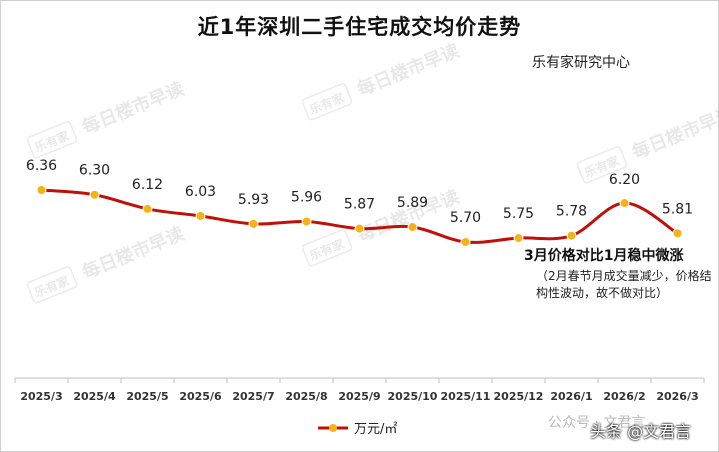 This screenshot has height=452, width=719. What do you see at coordinates (200, 396) in the screenshot?
I see `x-tick-label: 2025/6` at bounding box center [200, 396].